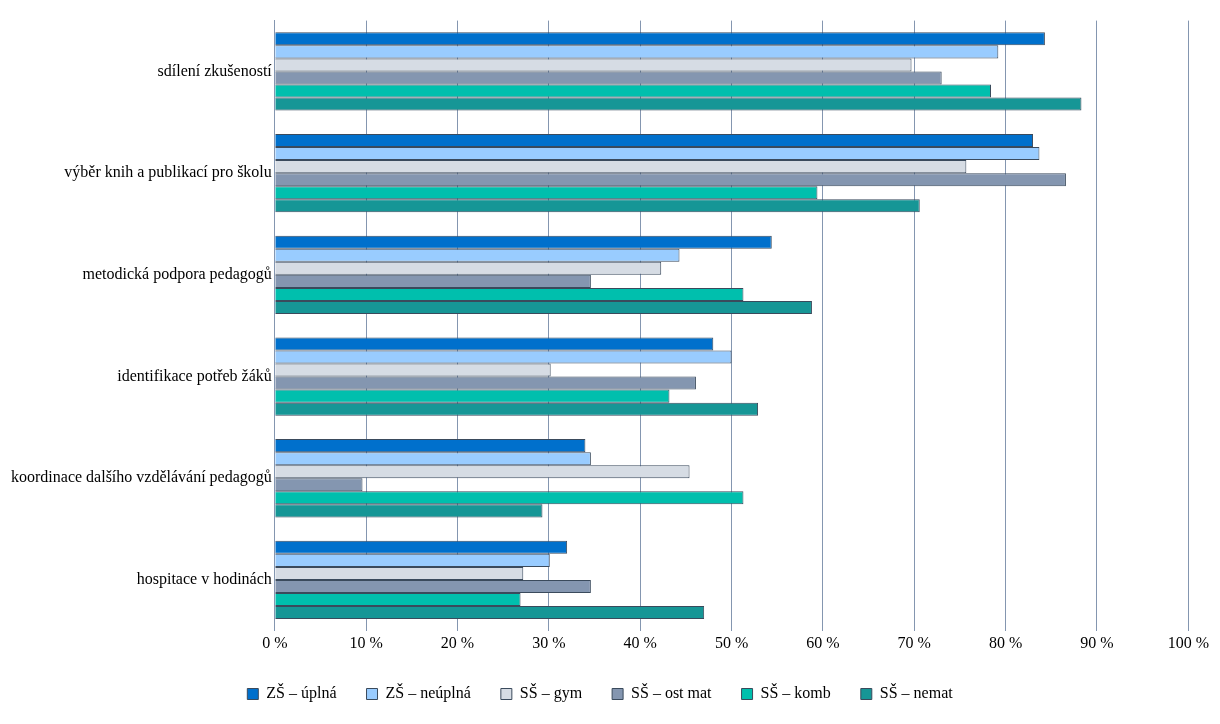  I want to click on legend-label: SŠ – komb, so click(795, 692).